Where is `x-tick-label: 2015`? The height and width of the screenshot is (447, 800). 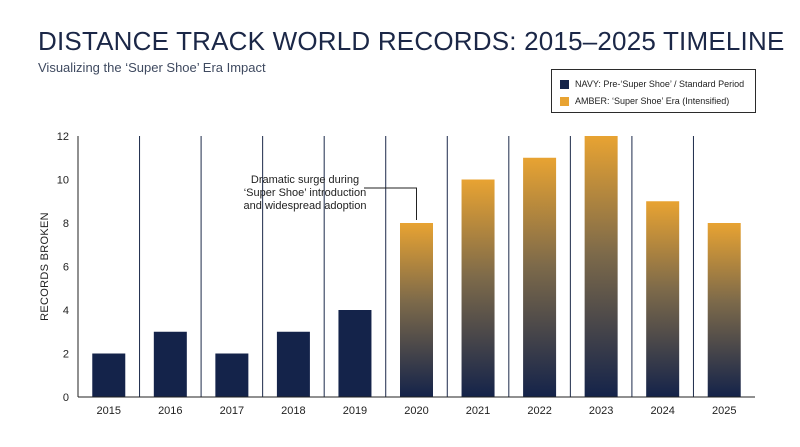 x-tick-label: 2015 is located at coordinates (109, 411).